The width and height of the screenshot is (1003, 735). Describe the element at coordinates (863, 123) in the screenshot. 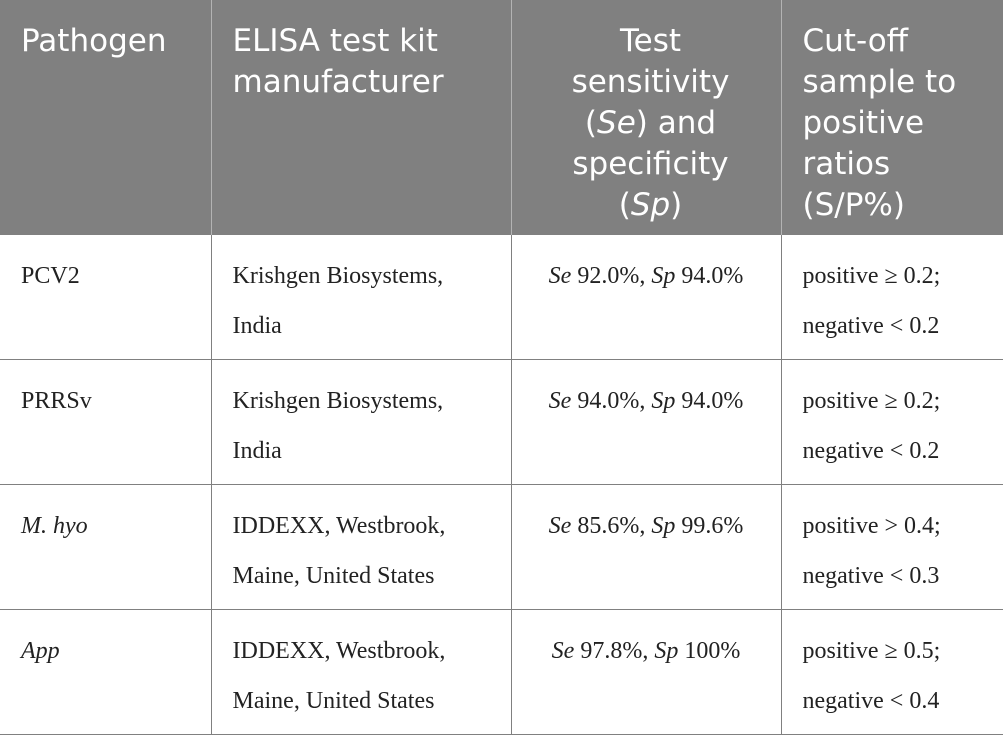

I see `header-line: positive` at that location.